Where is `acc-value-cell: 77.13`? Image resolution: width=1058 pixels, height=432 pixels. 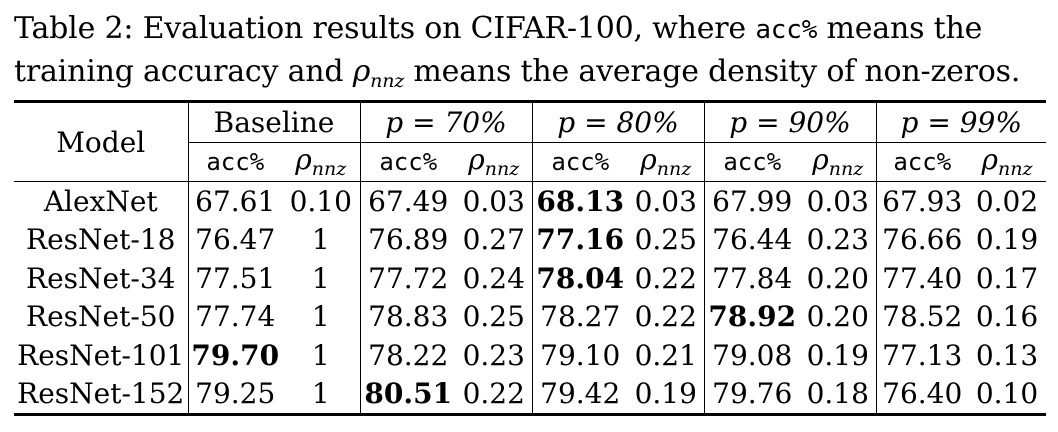 acc-value-cell: 77.13 is located at coordinates (922, 355).